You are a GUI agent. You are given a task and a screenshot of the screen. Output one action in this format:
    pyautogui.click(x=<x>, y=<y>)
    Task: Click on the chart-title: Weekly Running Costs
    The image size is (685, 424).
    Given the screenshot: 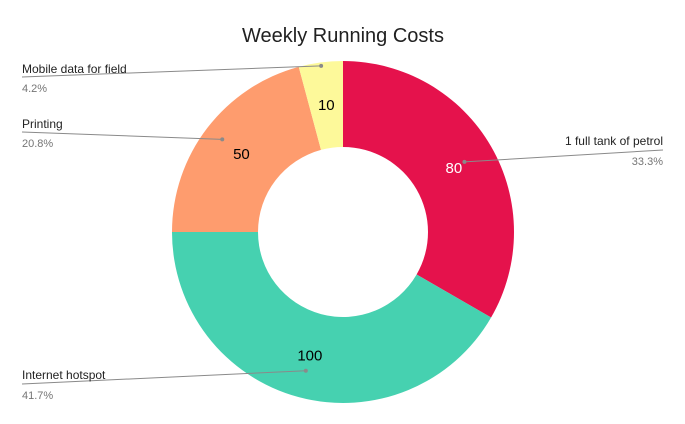 What is the action you would take?
    pyautogui.click(x=343, y=36)
    